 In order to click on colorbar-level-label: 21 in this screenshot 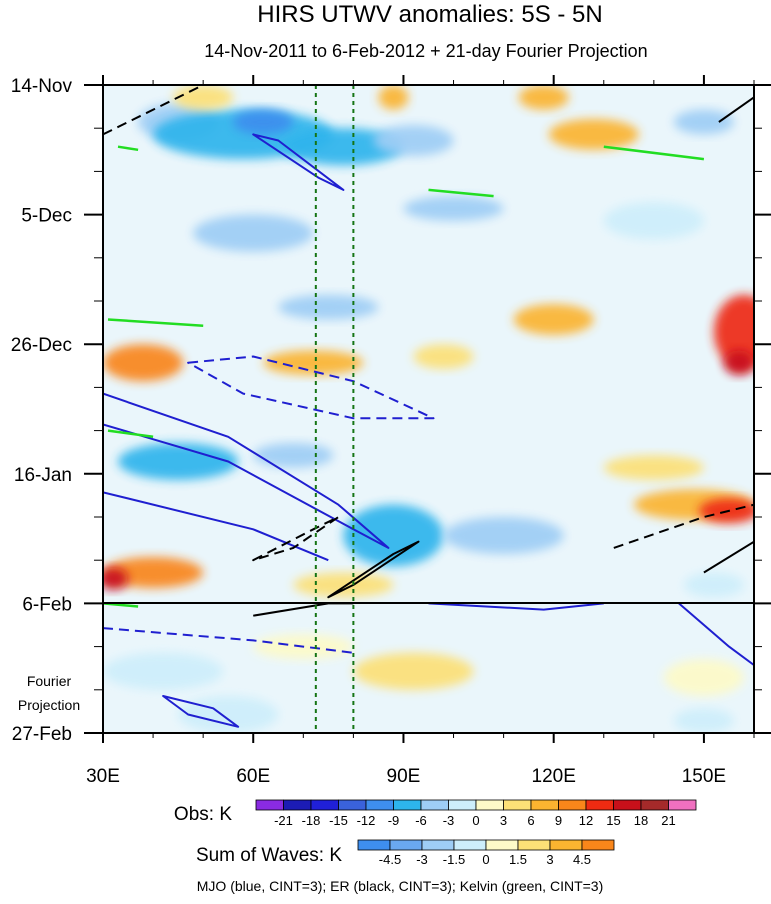, I will do `click(668, 820)`.